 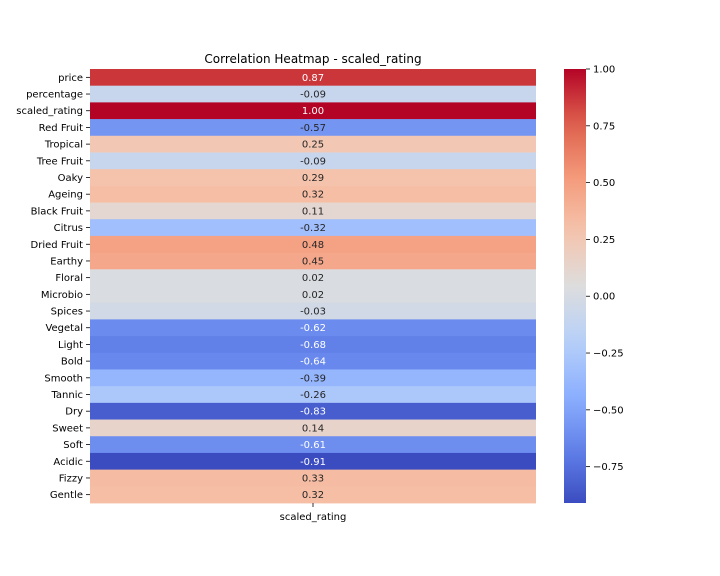 What do you see at coordinates (57, 245) in the screenshot?
I see `y-tick-label: Dried Fruit` at bounding box center [57, 245].